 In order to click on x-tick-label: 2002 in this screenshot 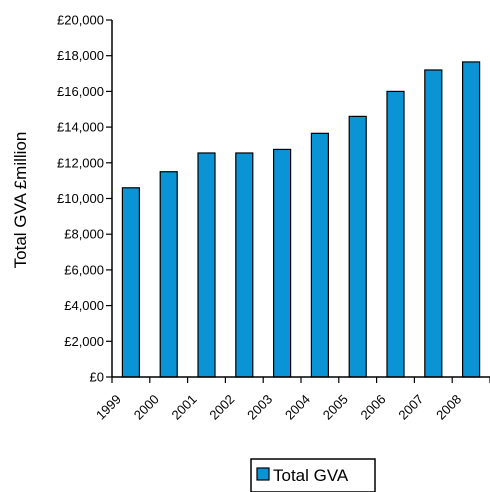, I will do `click(221, 407)`.